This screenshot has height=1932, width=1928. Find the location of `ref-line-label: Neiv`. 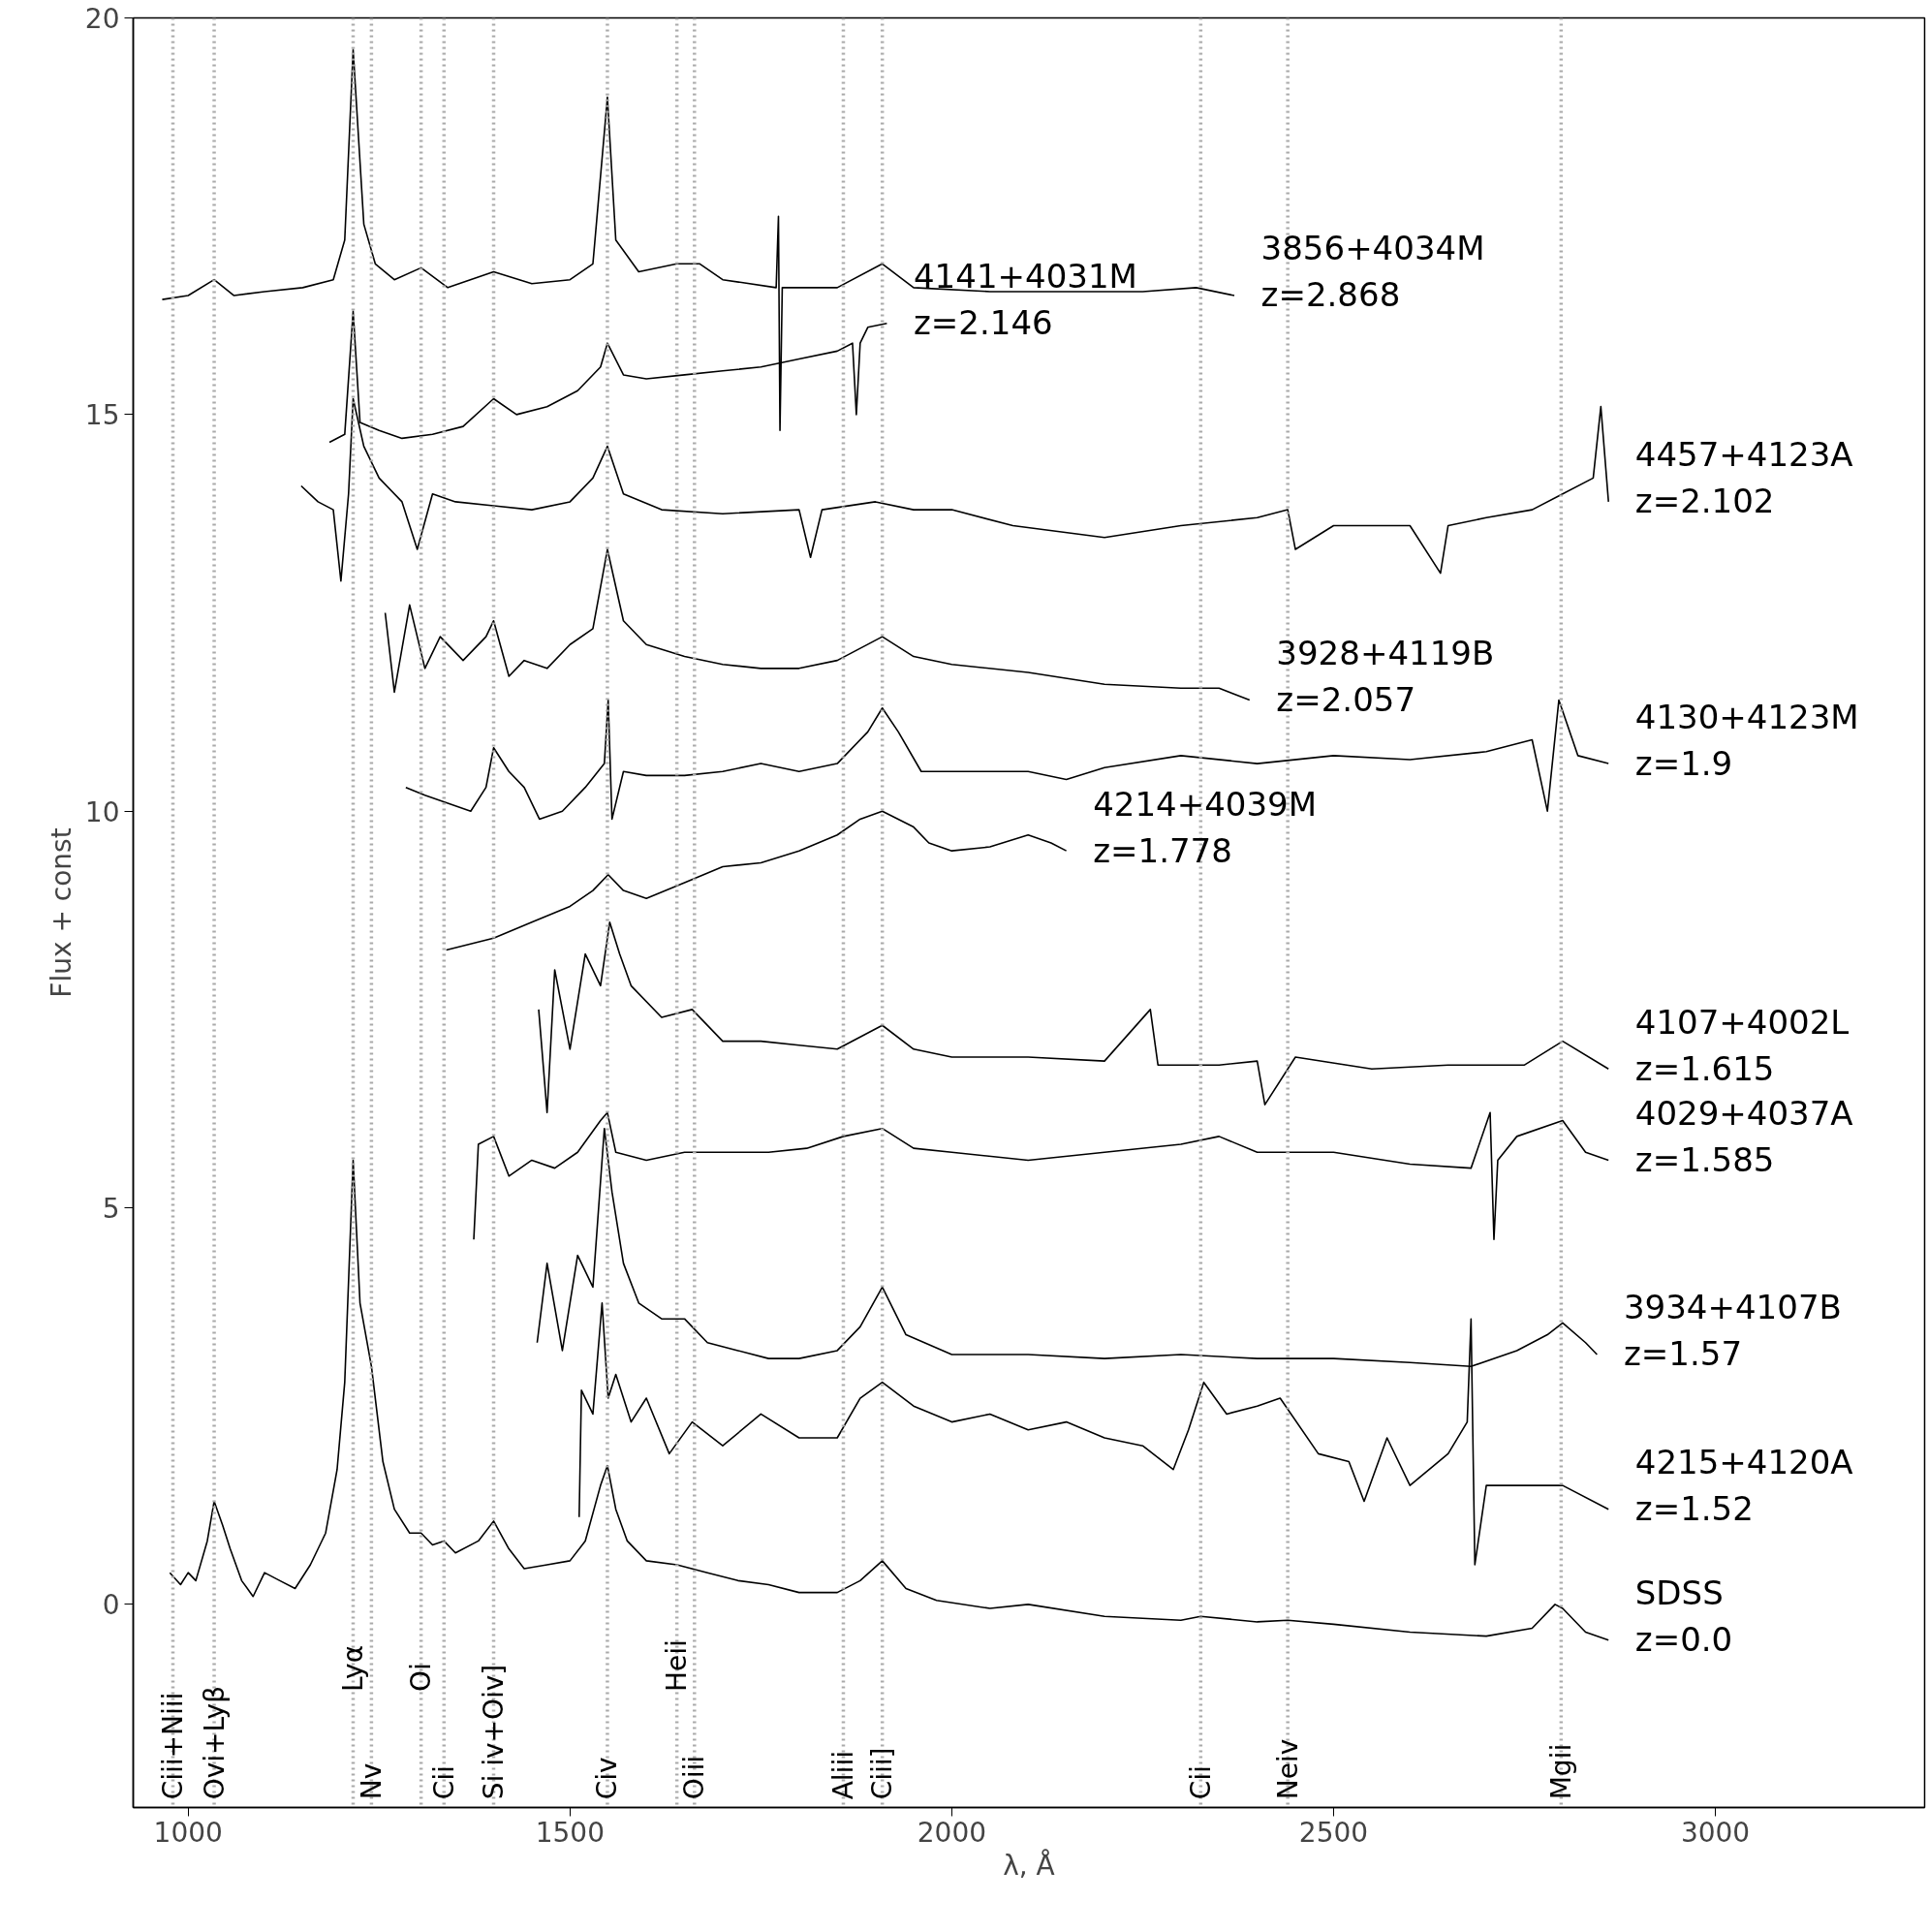

ref-line-label: Neiv is located at coordinates (1287, 1769).